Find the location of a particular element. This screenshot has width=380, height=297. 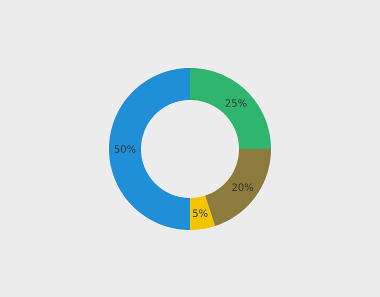

data-label: 20% is located at coordinates (243, 187).